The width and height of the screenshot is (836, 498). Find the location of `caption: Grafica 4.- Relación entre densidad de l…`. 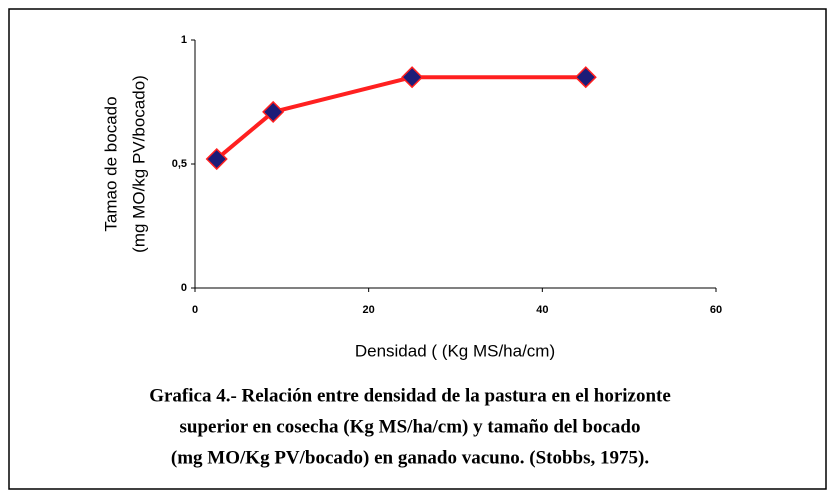

caption: Grafica 4.- Relación entre densidad de l… is located at coordinates (410, 395).